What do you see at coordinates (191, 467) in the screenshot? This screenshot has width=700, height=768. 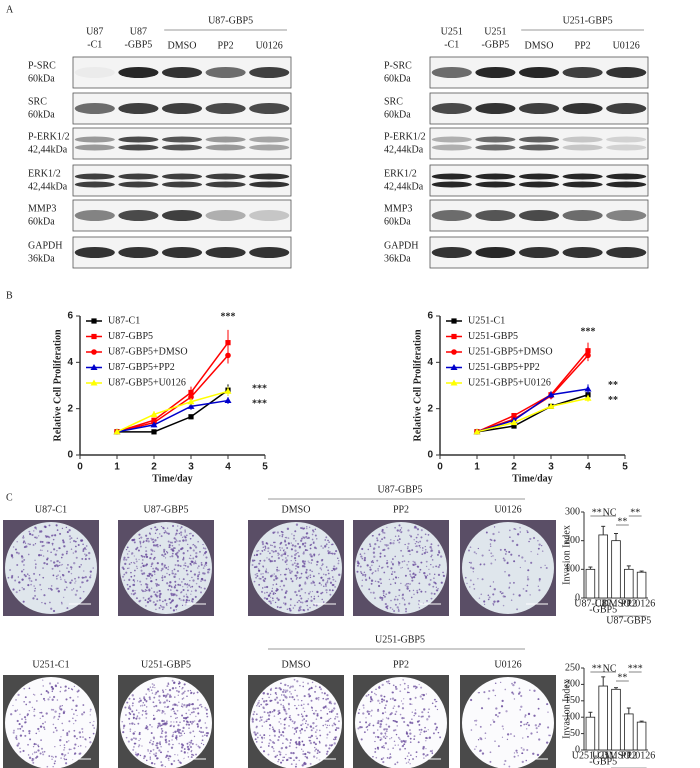 I see `x-tick-label: 3` at bounding box center [191, 467].